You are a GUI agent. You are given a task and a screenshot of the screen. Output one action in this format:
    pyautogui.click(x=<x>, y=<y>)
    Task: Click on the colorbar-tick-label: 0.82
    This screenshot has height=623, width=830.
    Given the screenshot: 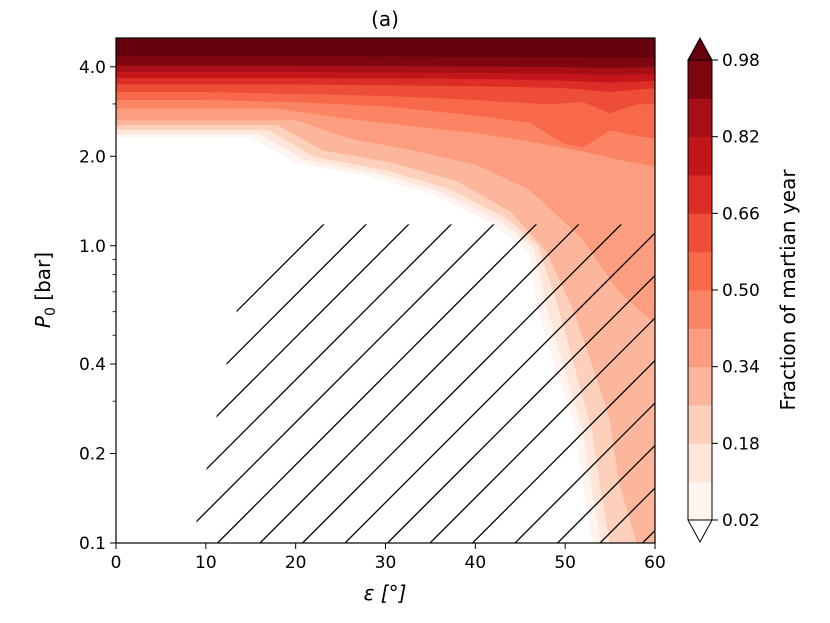 What is the action you would take?
    pyautogui.click(x=741, y=138)
    